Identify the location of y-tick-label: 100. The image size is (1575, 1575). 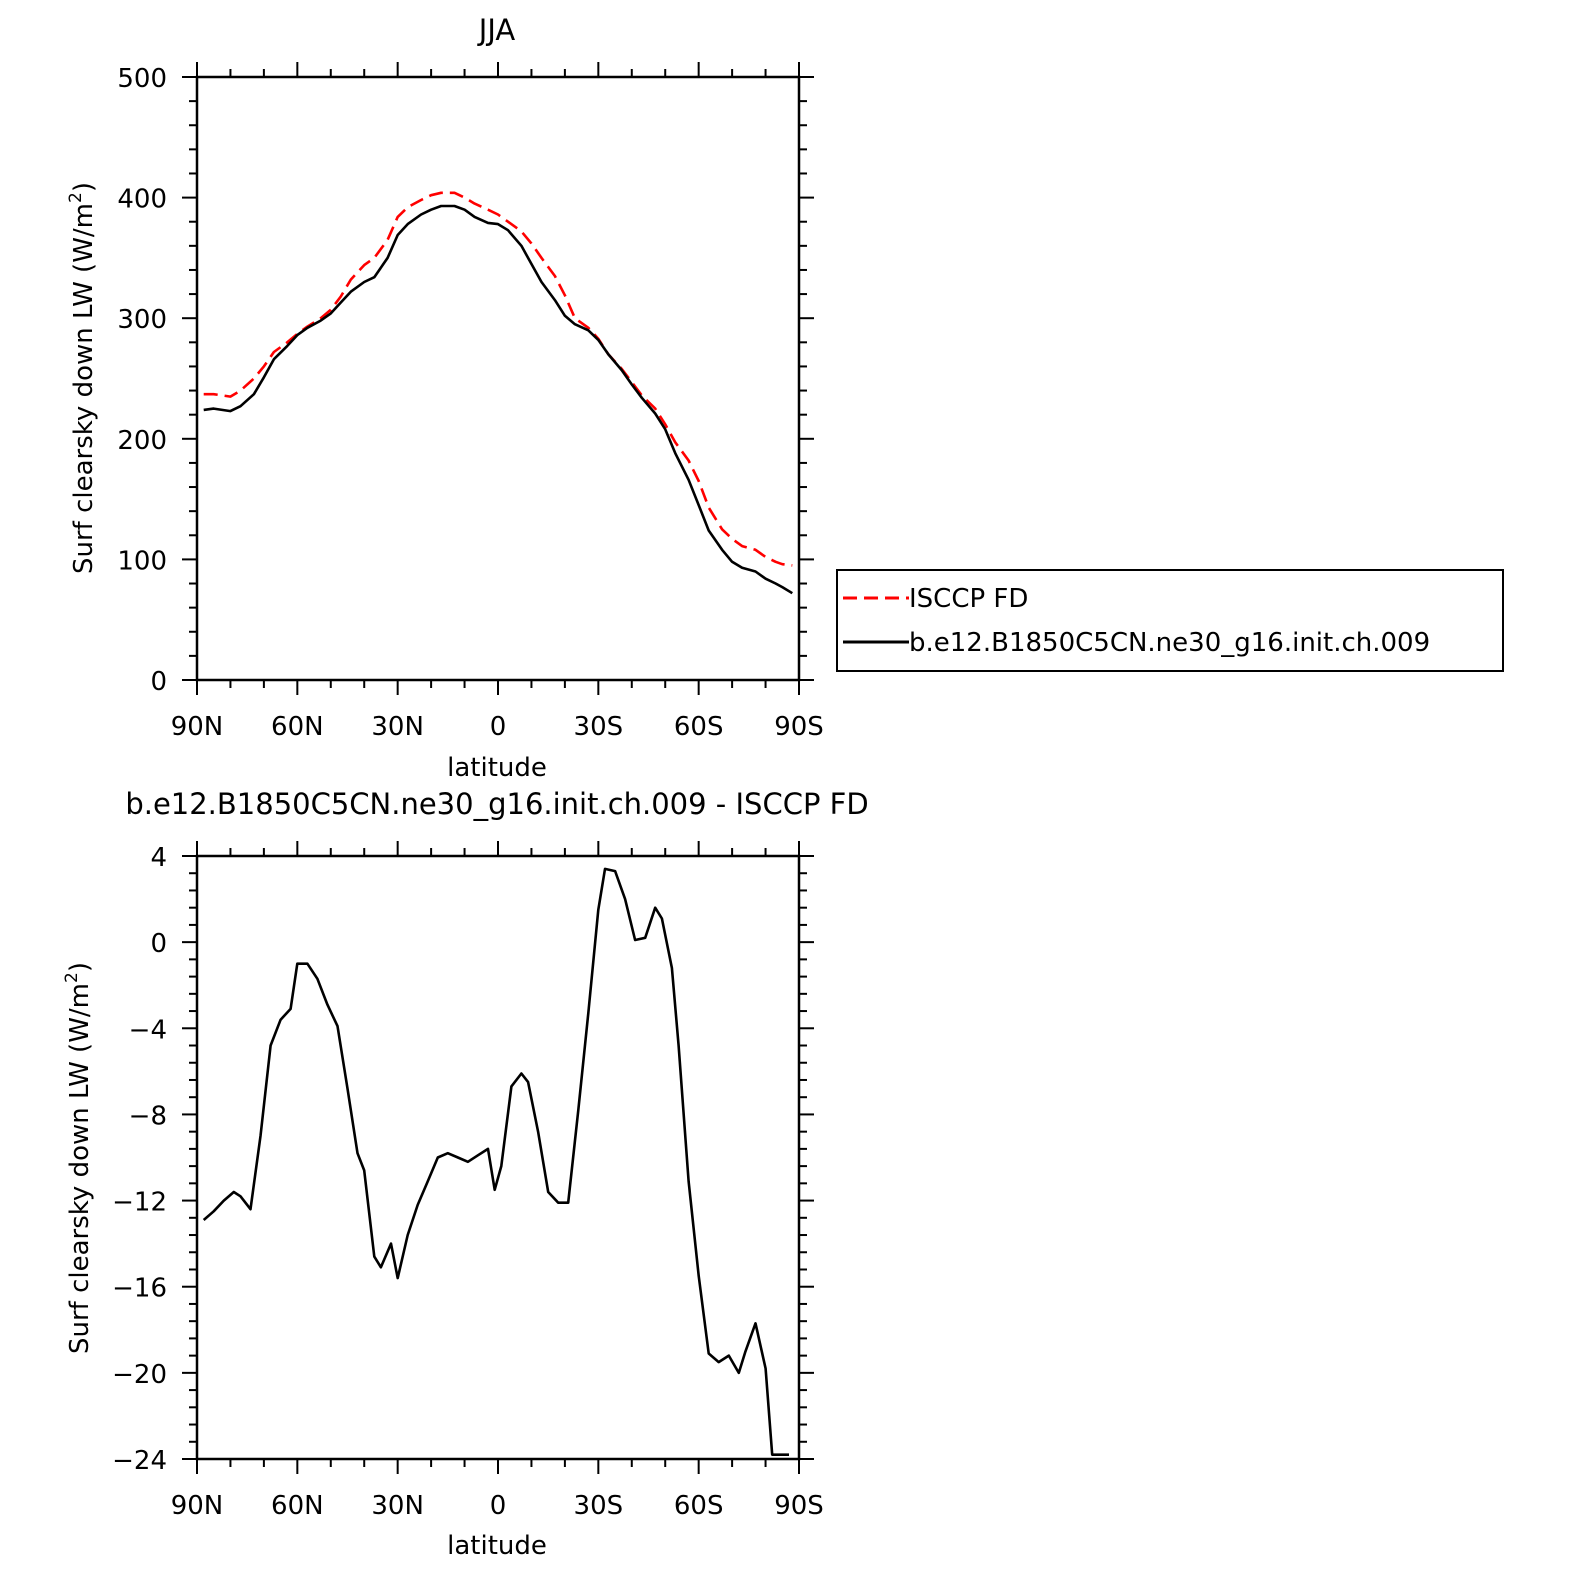
(142, 561).